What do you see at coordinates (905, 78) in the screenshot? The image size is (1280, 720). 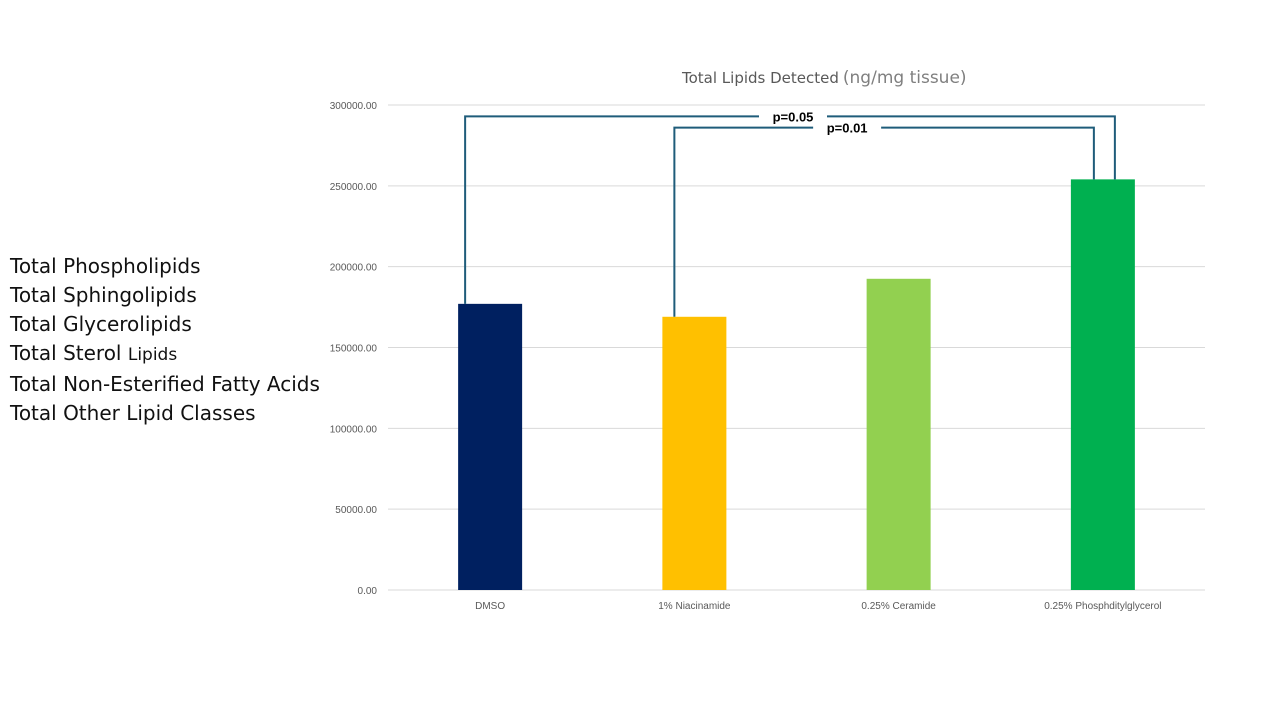 I see `chart-title-unit: (ng/mg tissue)` at bounding box center [905, 78].